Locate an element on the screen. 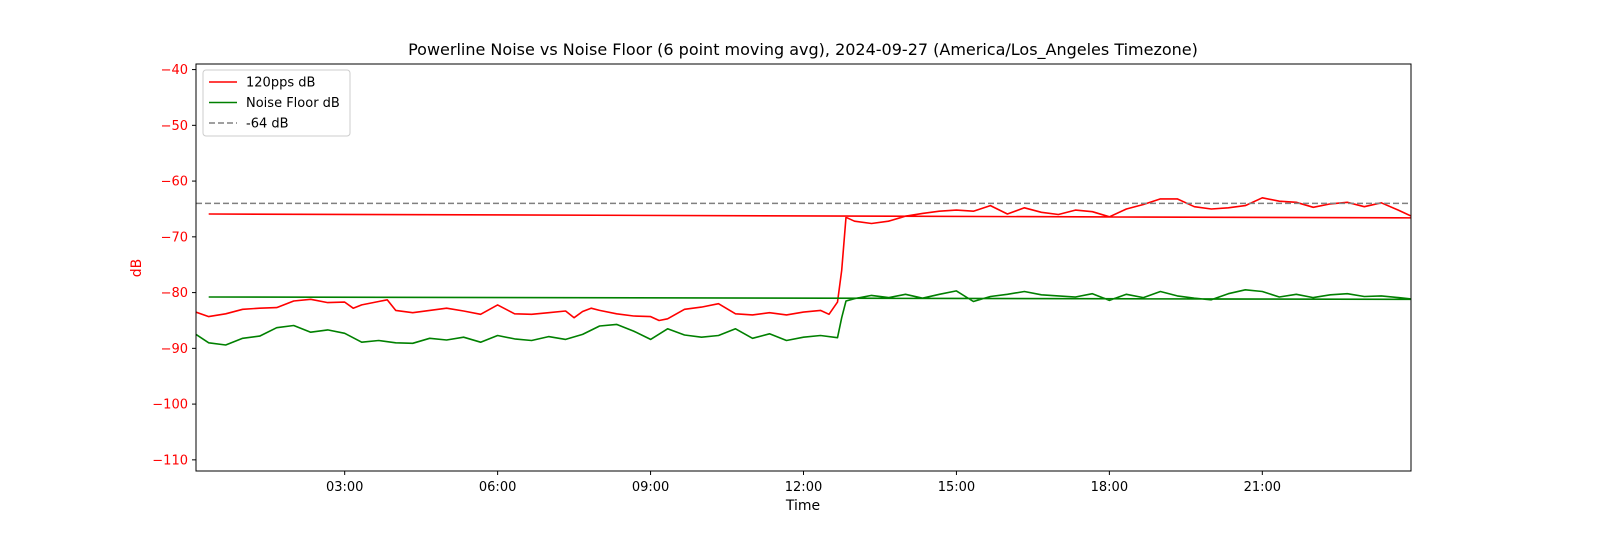 Image resolution: width=1600 pixels, height=540 pixels. y-tick-label-1: −50 is located at coordinates (174, 126).